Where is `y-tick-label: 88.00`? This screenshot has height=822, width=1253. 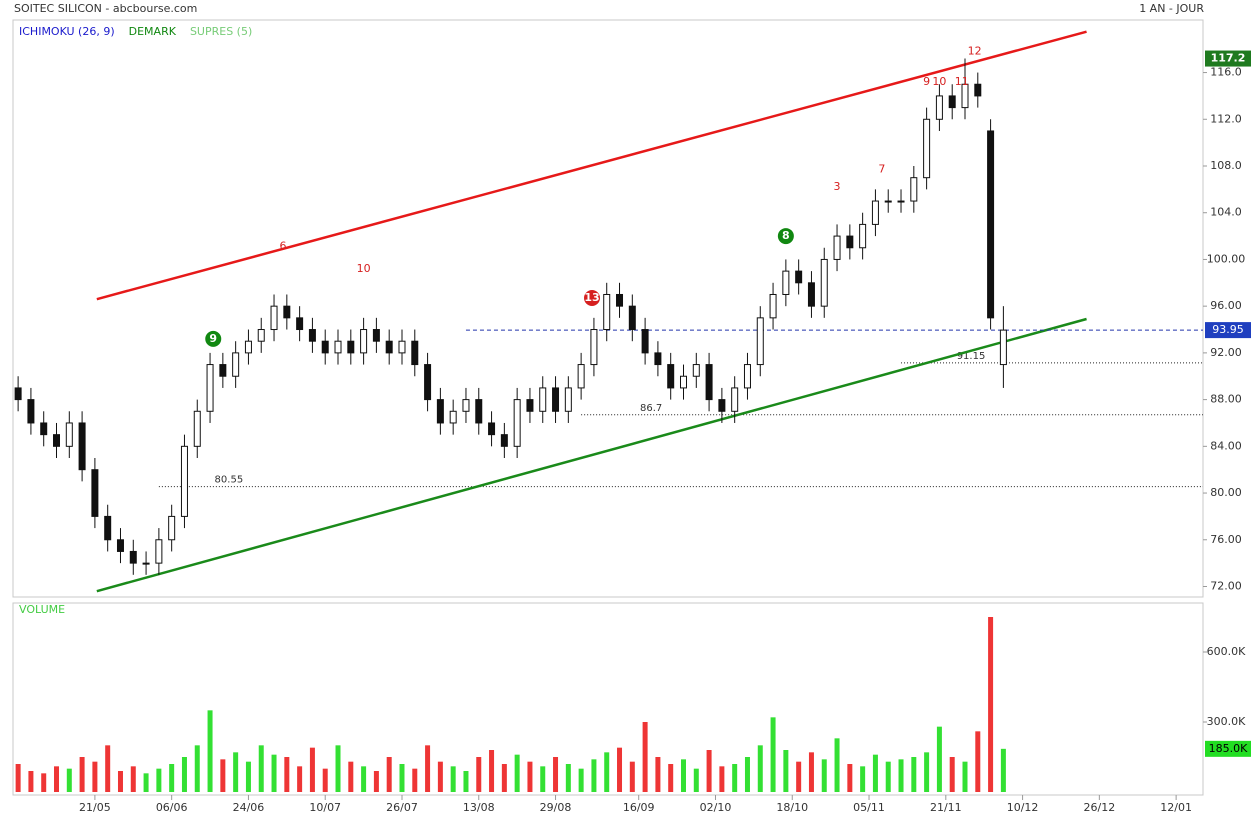
y-tick-label: 88.00 is located at coordinates (1226, 399).